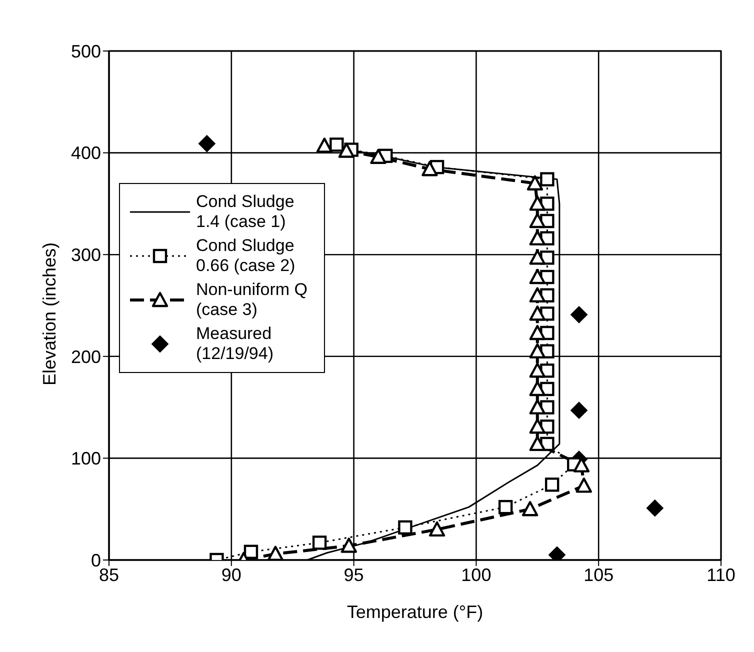  Describe the element at coordinates (85, 51) in the screenshot. I see `y-tick-label: 500` at that location.